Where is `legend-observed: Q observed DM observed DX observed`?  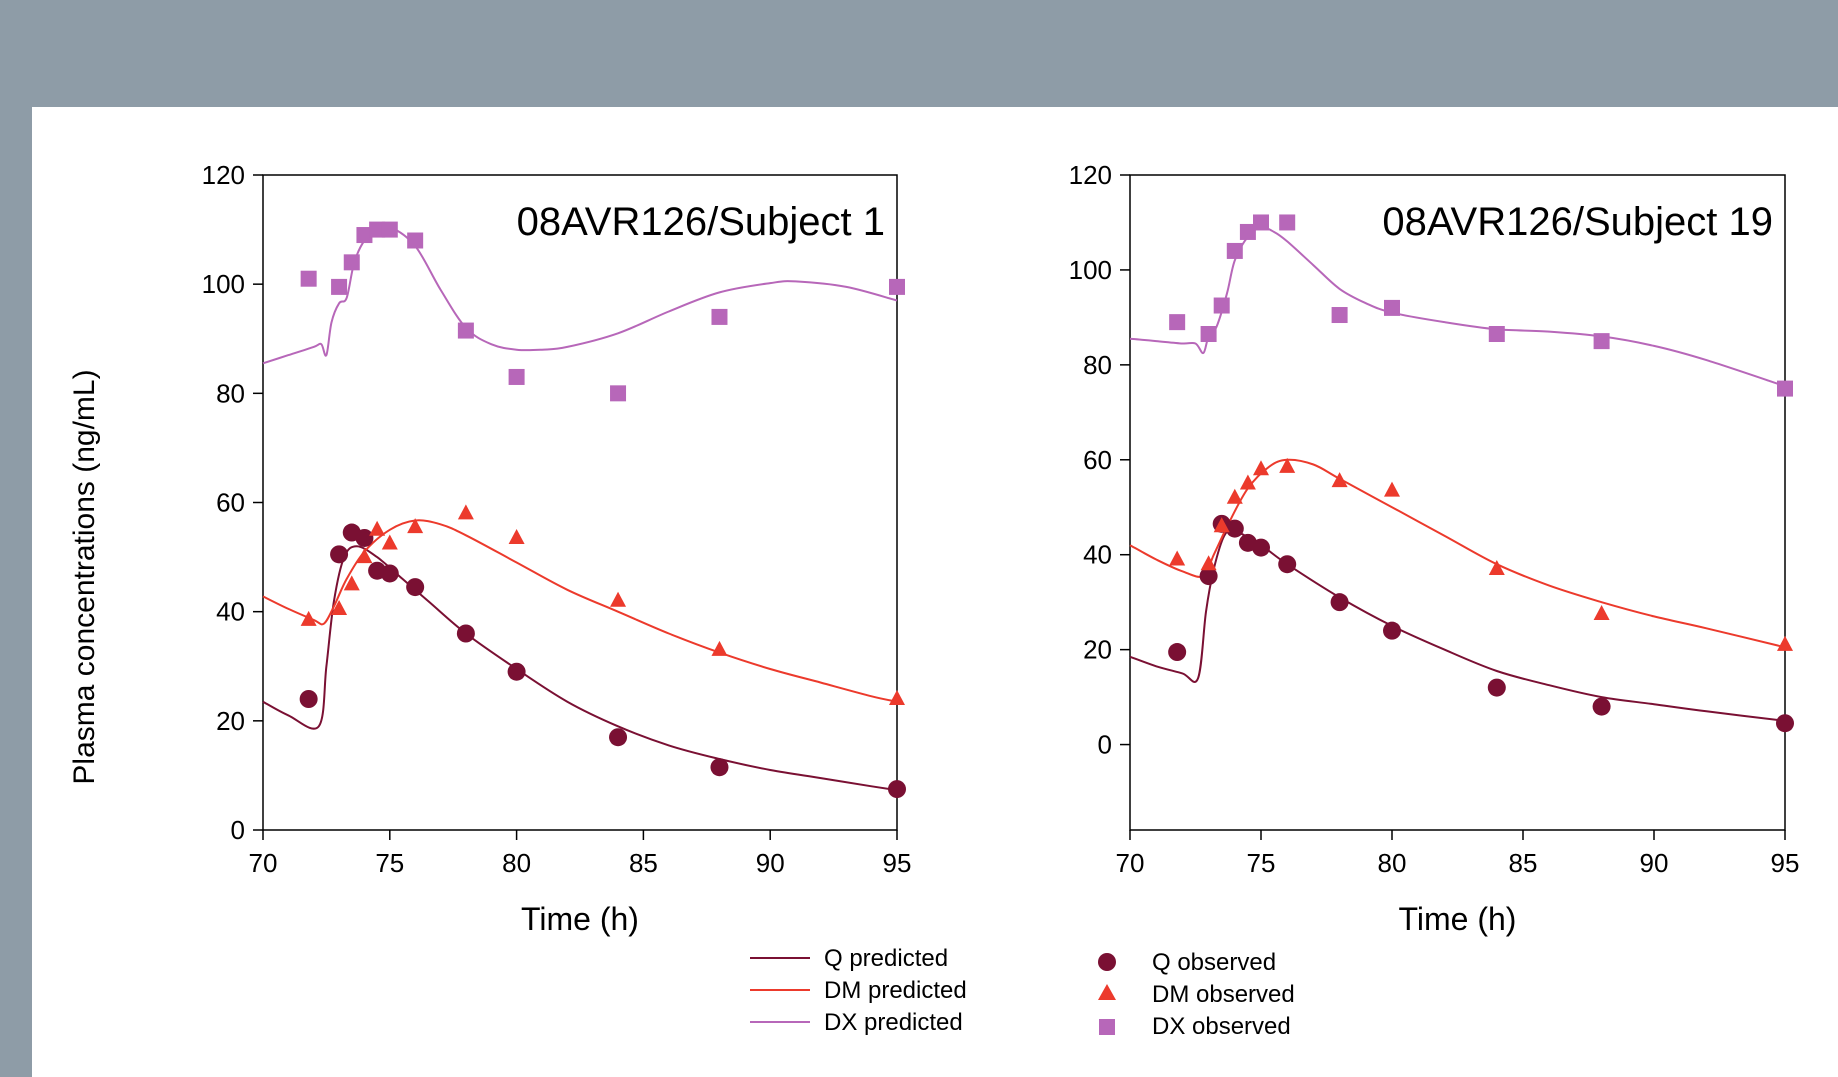 legend-observed: Q observed DM observed DX observed is located at coordinates (1196, 994).